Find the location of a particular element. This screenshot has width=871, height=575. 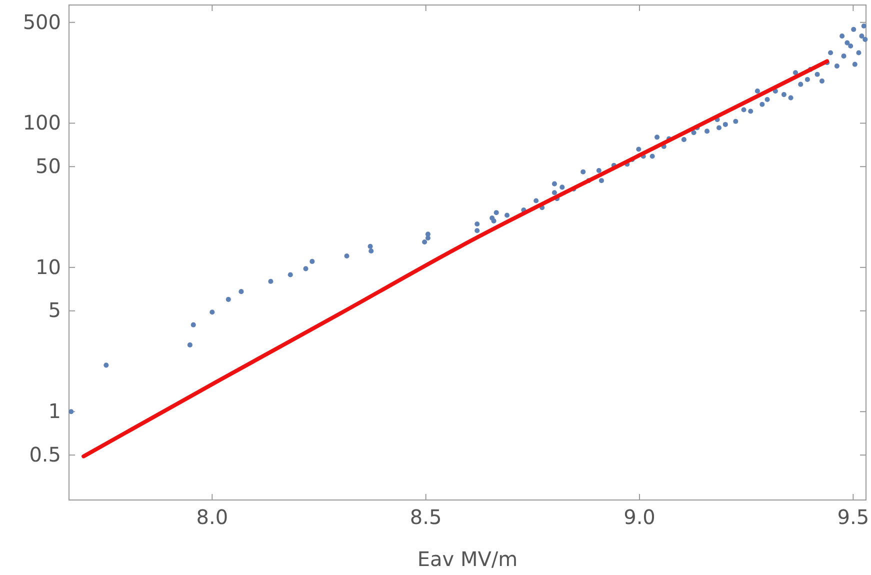

y-tick-label: 1 is located at coordinates (54, 411).